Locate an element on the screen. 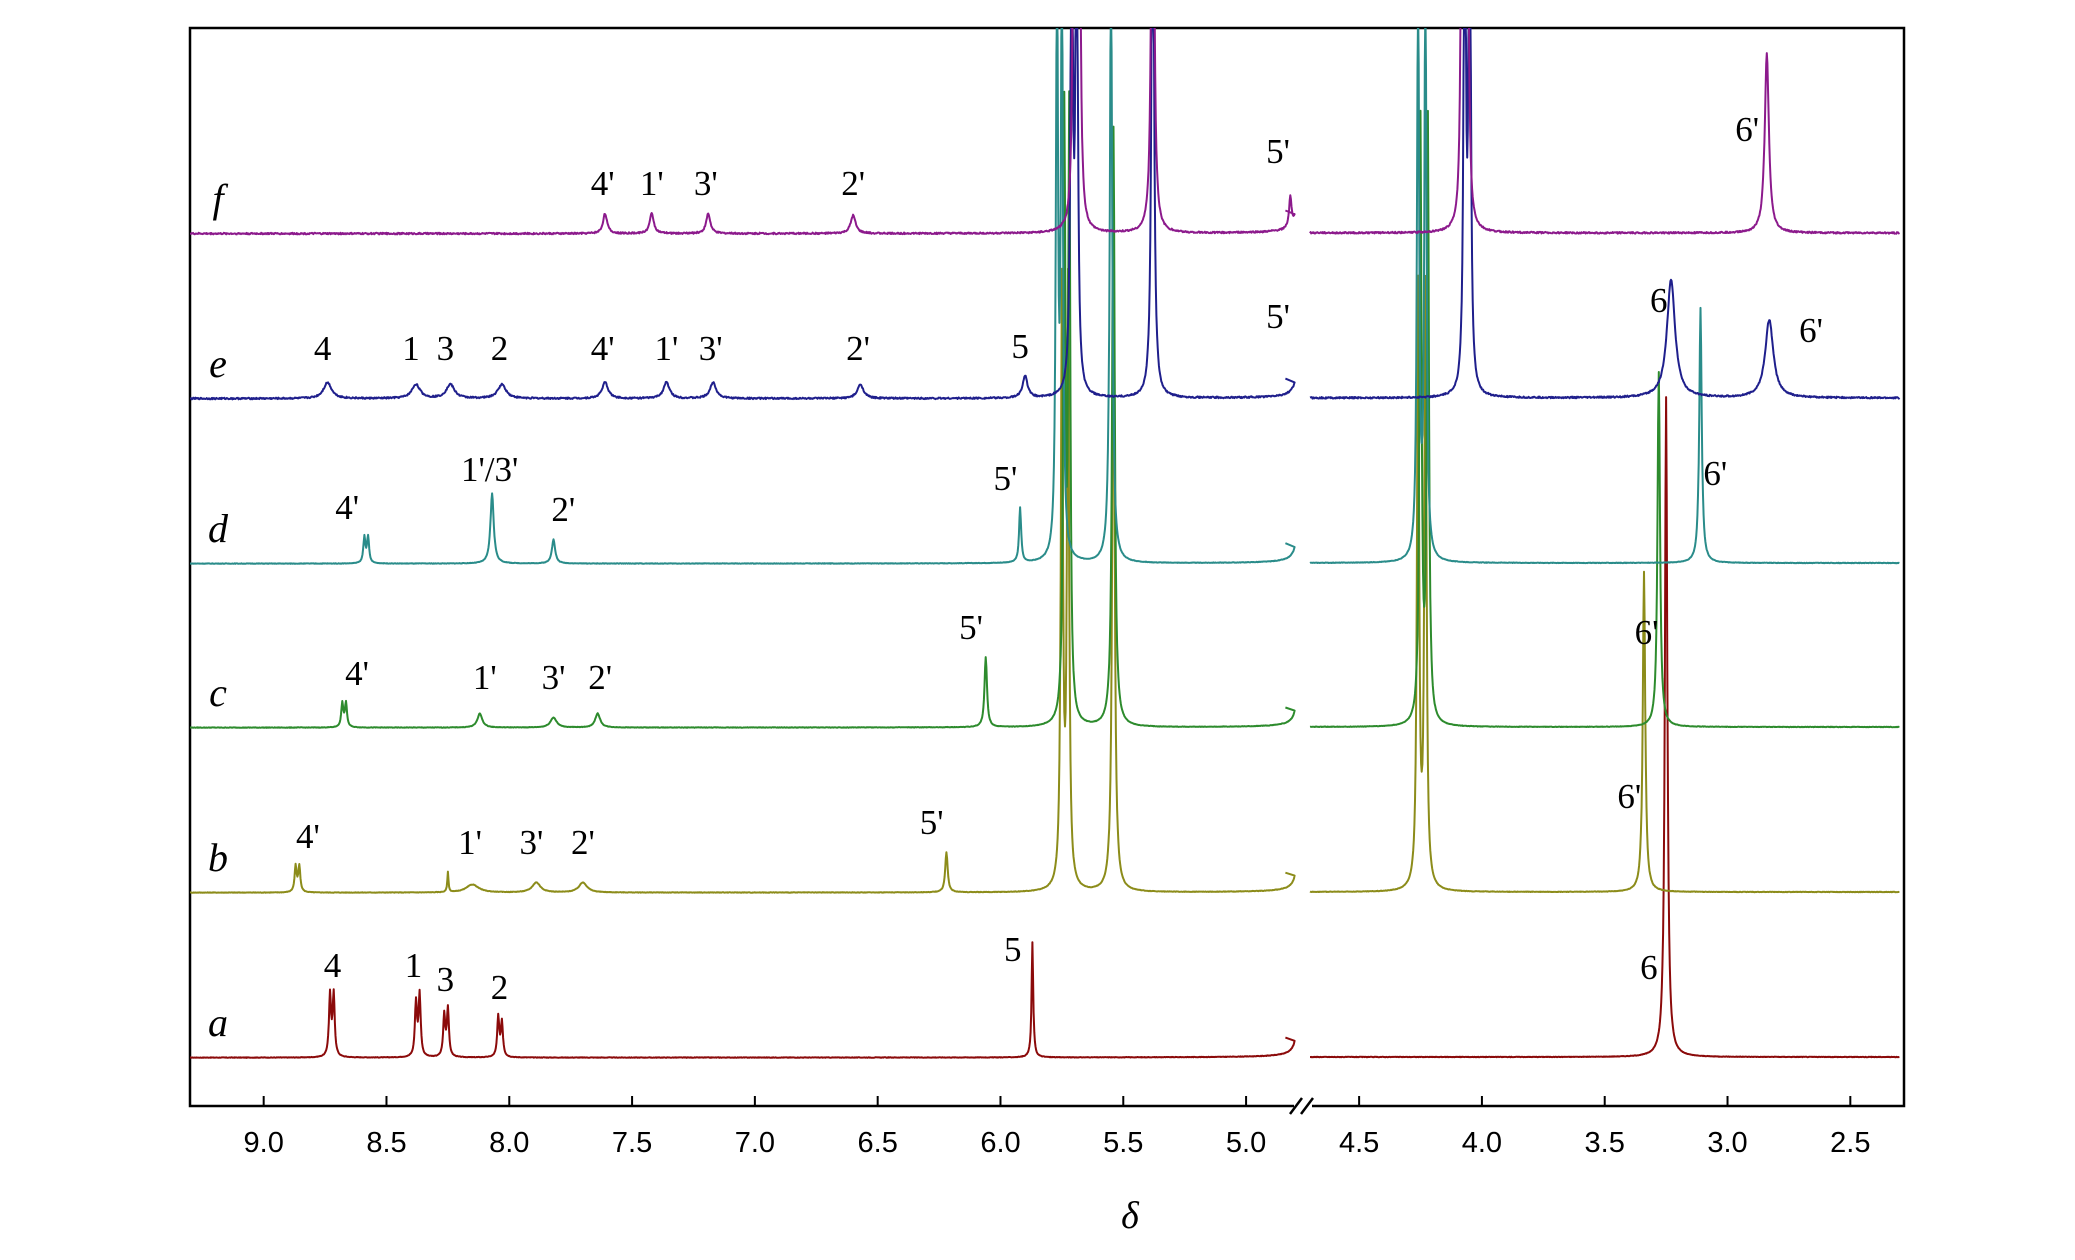 Image resolution: width=2075 pixels, height=1260 pixels. peak-label-a-5: 5 is located at coordinates (1013, 949).